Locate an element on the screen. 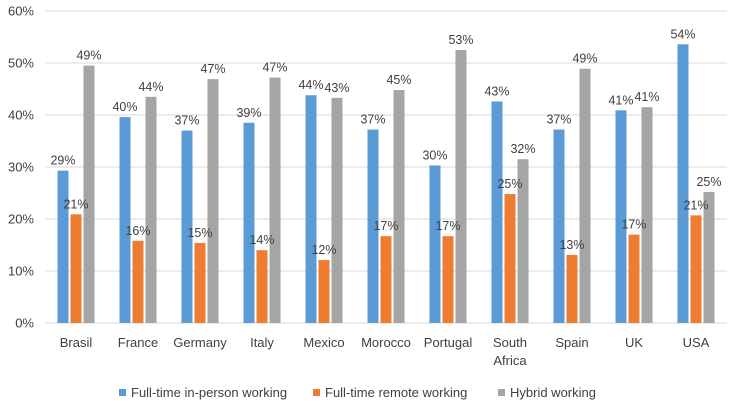 The image size is (735, 408). y-tick-label: 40% is located at coordinates (21, 115).